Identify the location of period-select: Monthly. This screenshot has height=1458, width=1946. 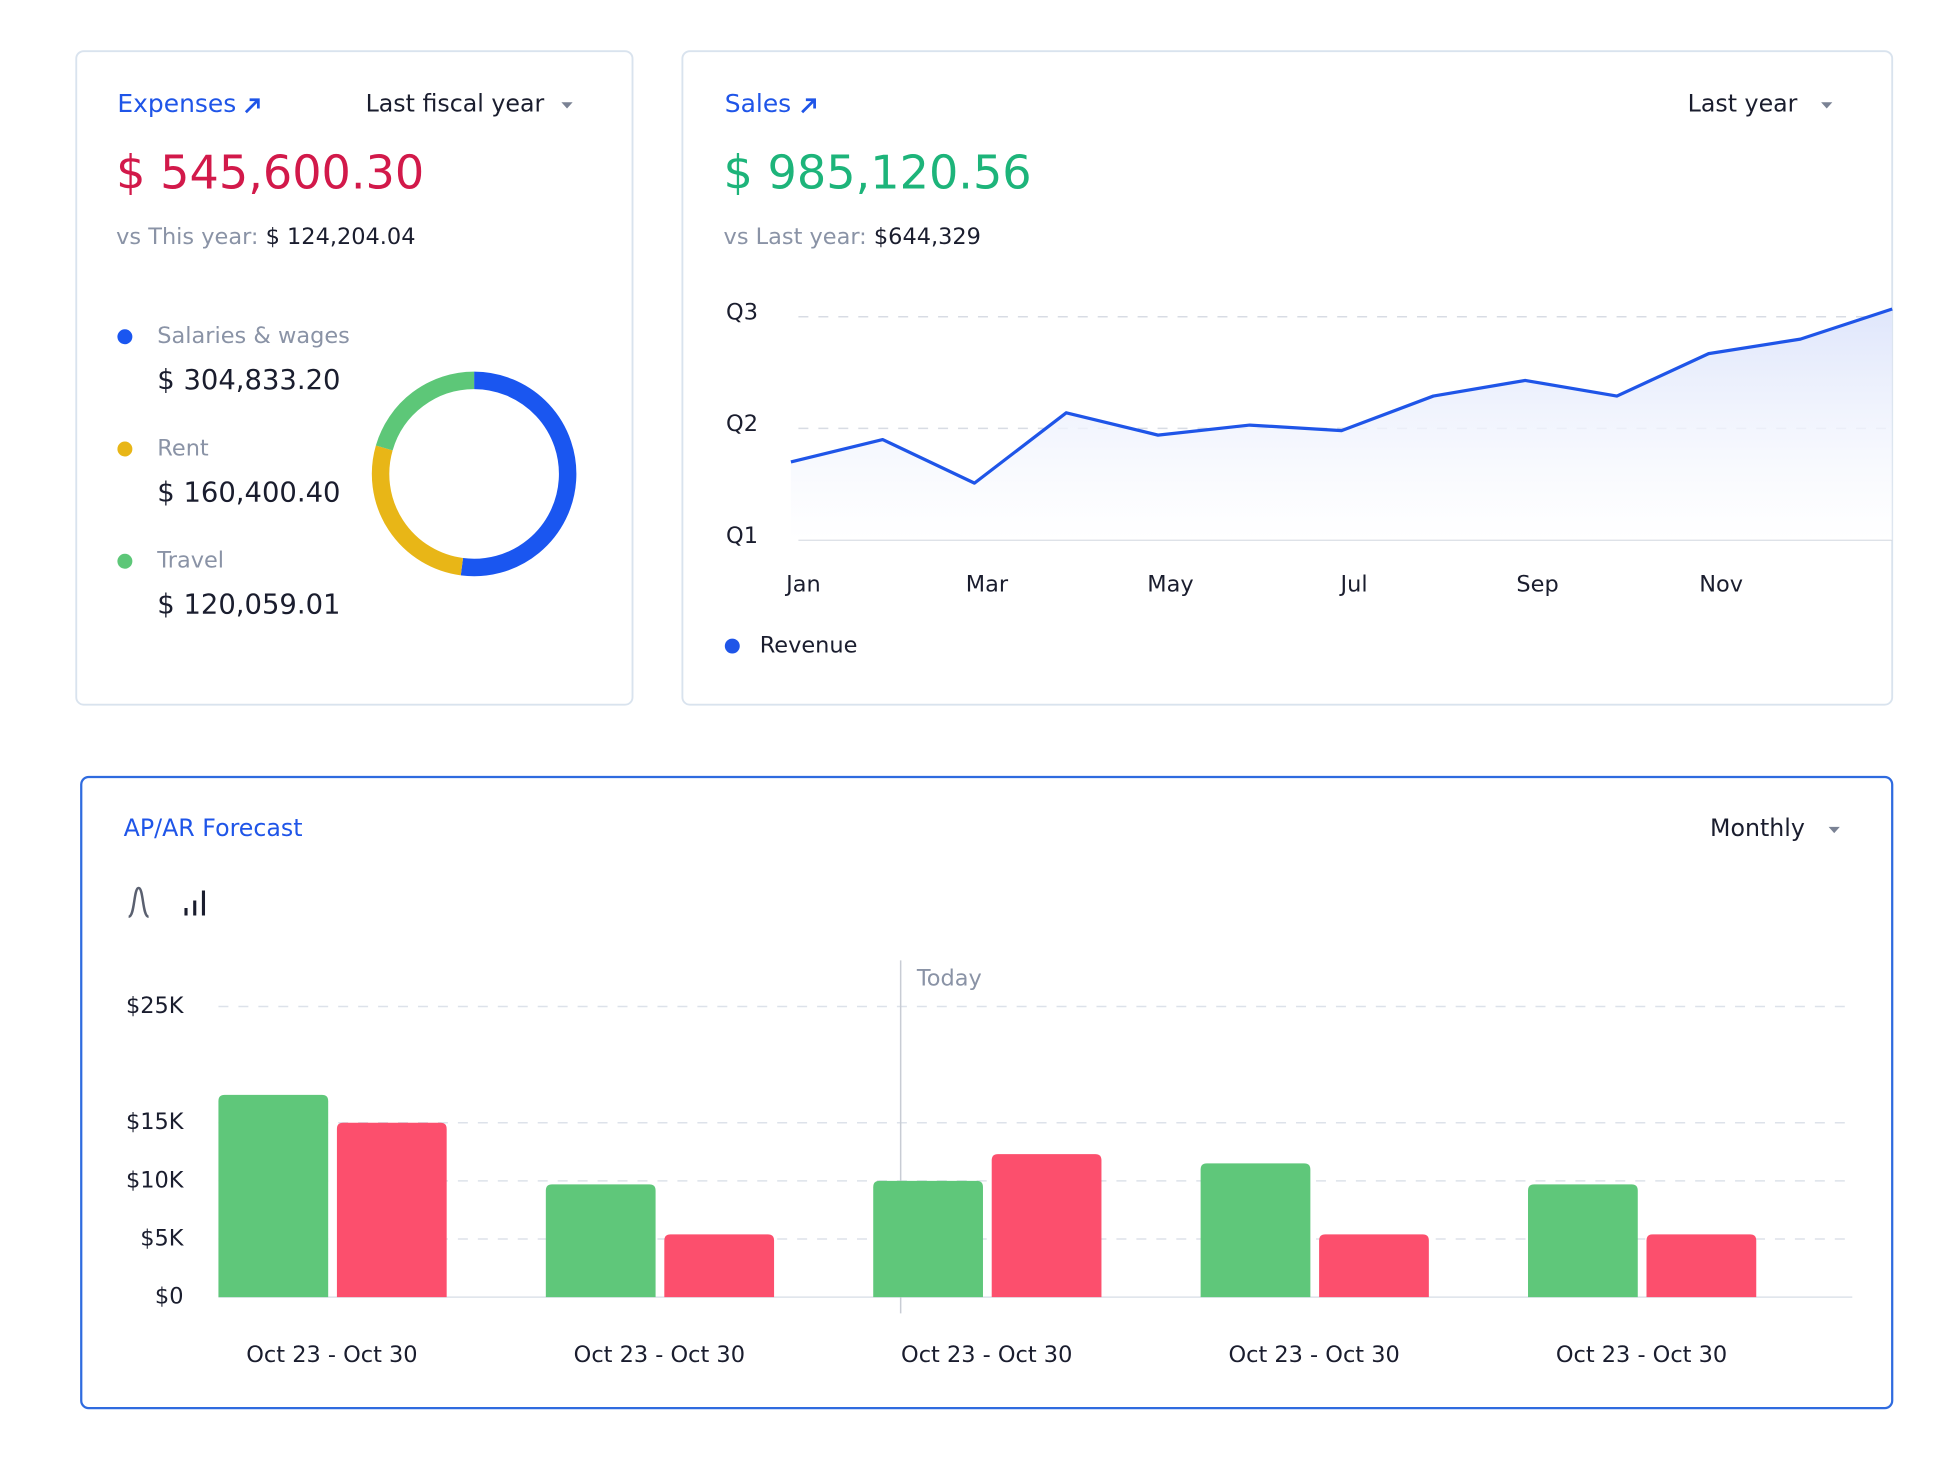
(1757, 828).